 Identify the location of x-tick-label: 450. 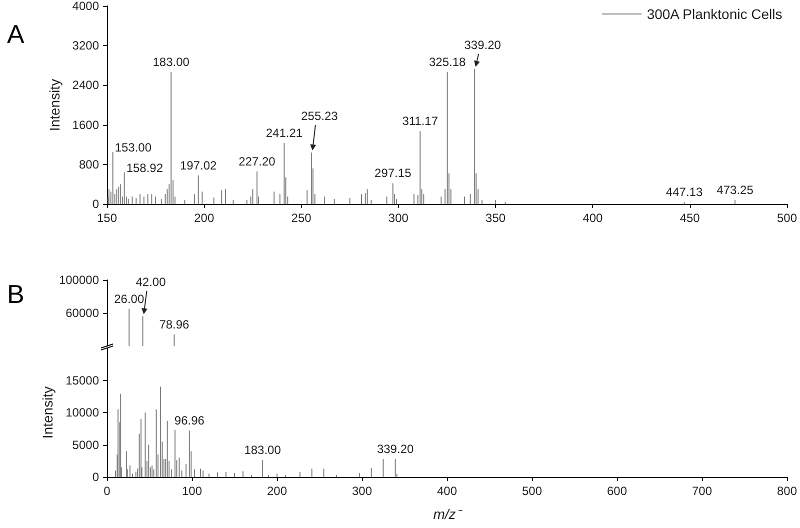
(690, 218).